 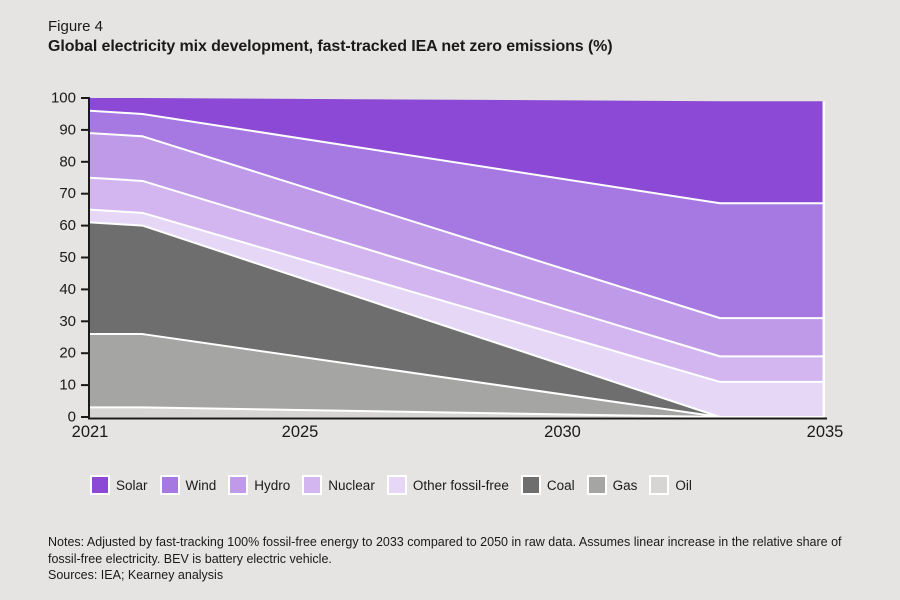 What do you see at coordinates (67, 385) in the screenshot?
I see `y-axis-tick-label: 10` at bounding box center [67, 385].